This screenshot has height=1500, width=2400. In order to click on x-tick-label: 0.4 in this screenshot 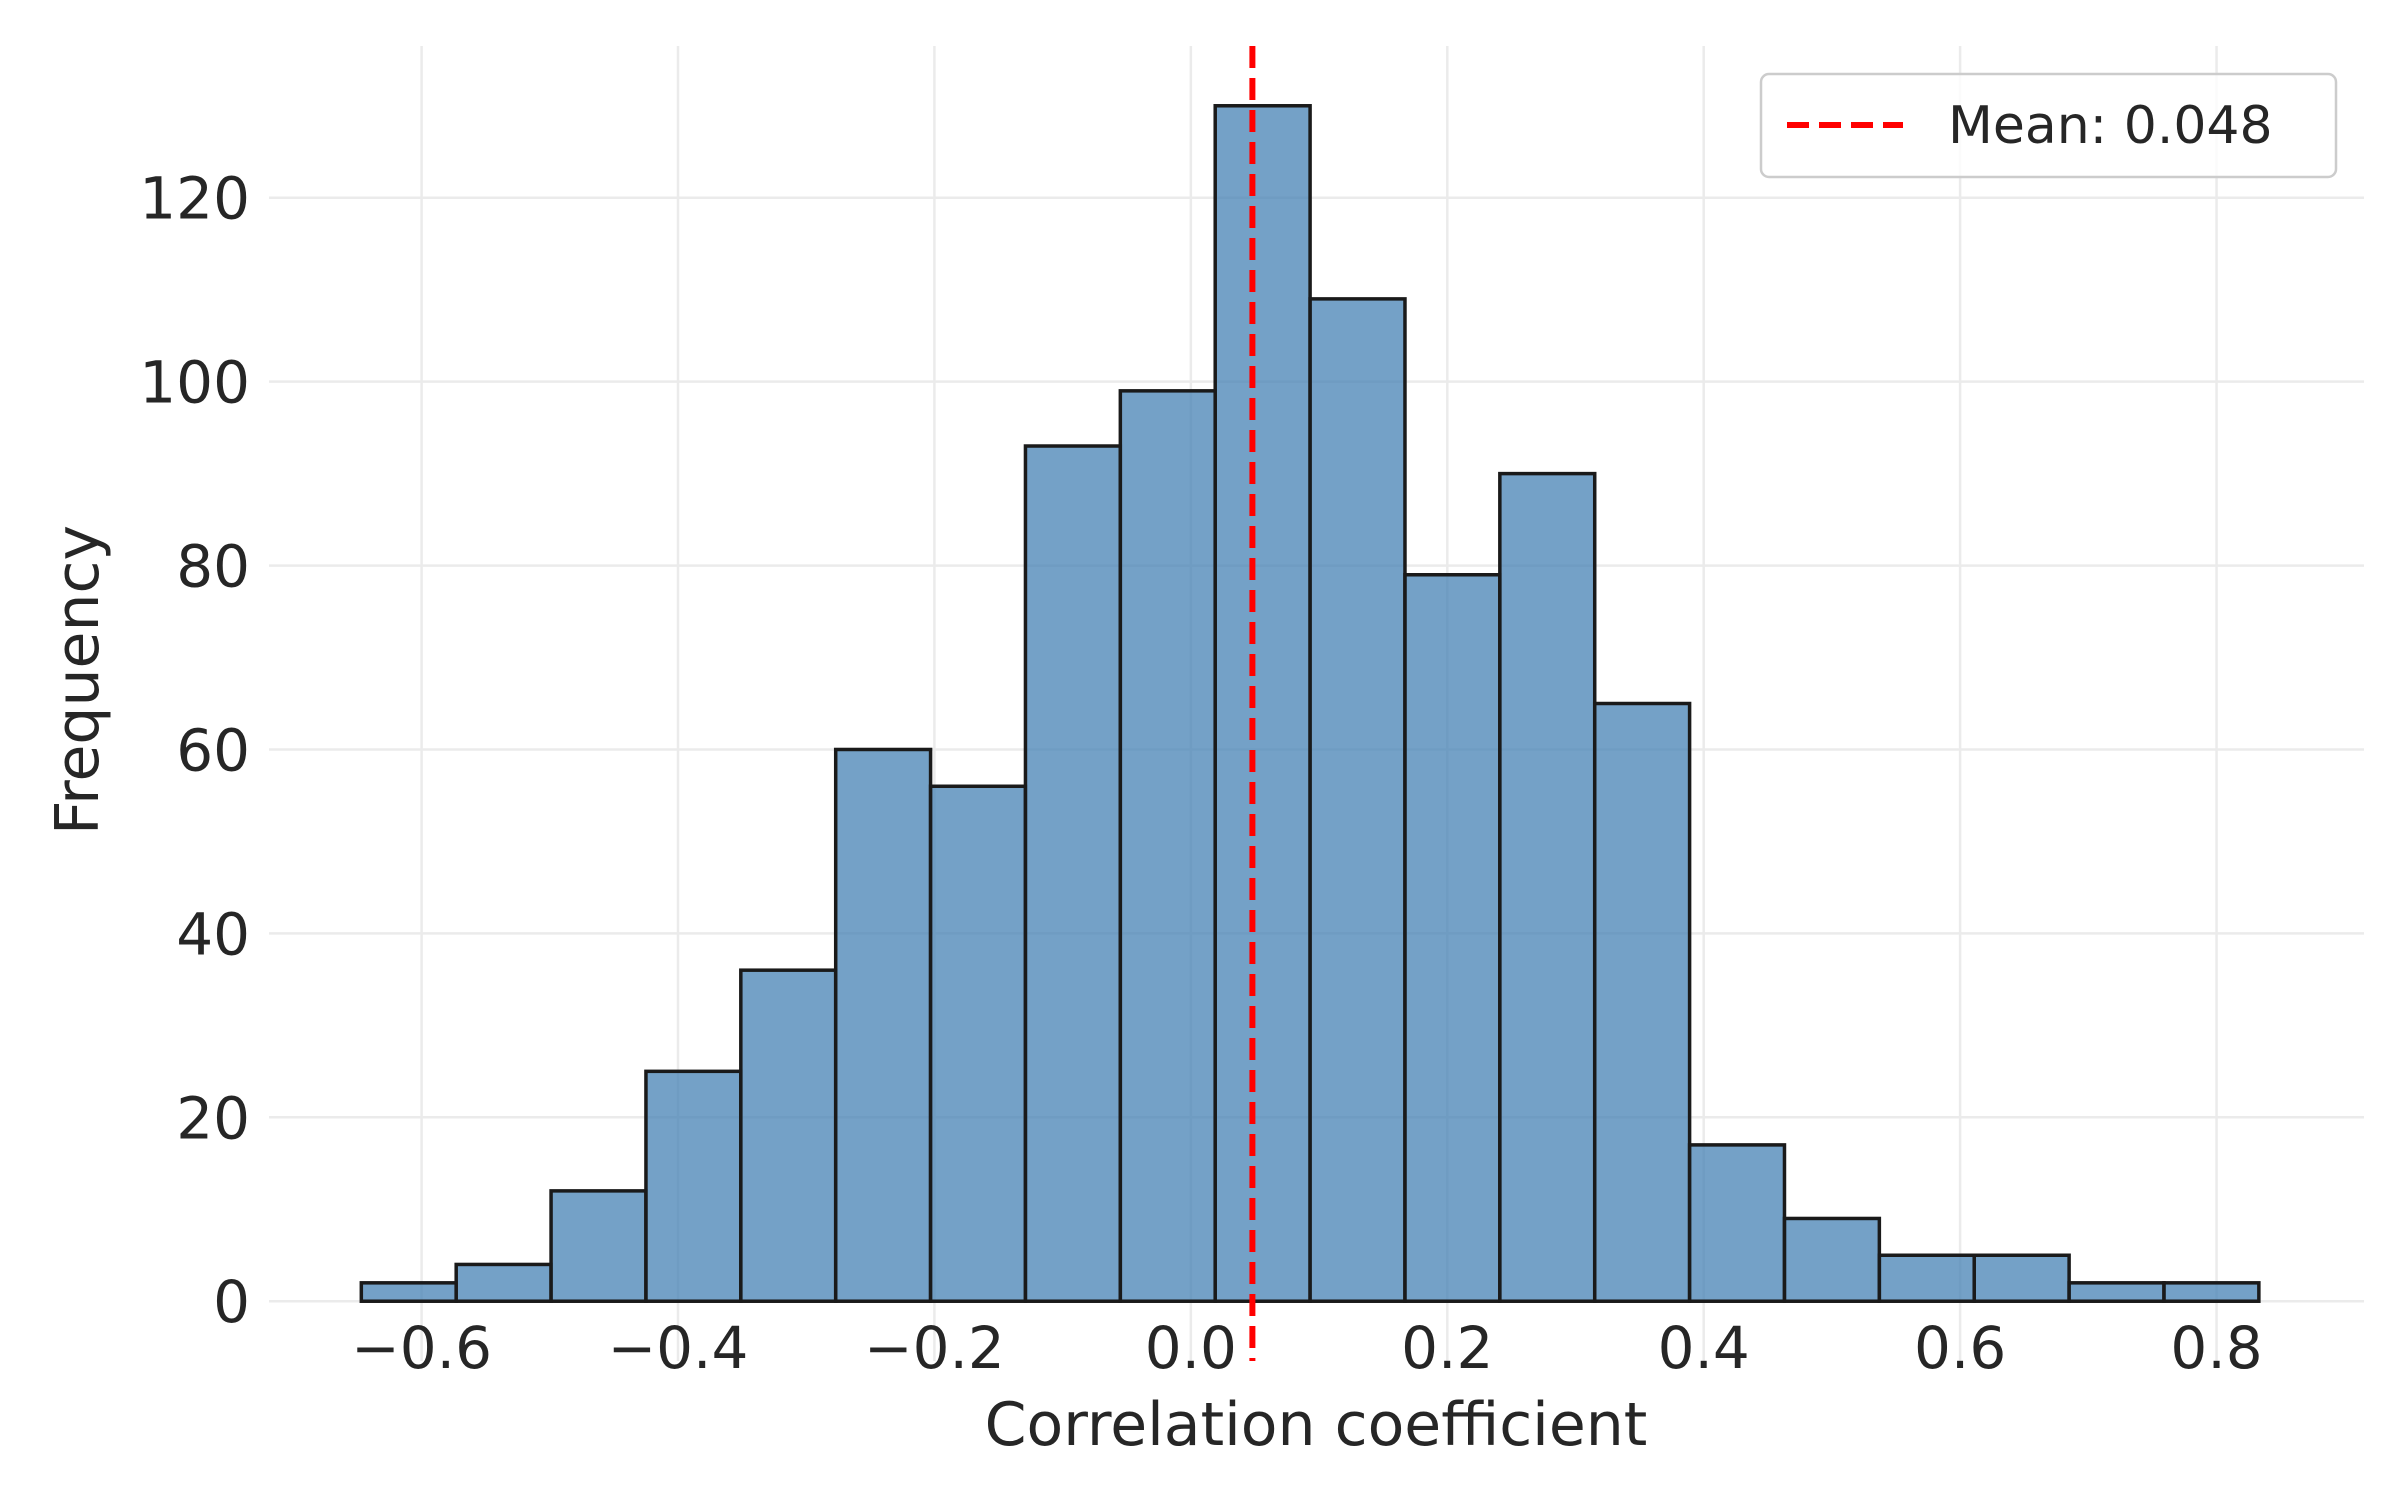, I will do `click(1704, 1348)`.